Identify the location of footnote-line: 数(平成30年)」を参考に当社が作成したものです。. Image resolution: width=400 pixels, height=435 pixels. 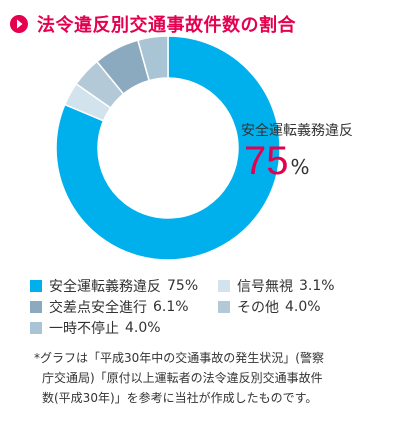
(180, 398).